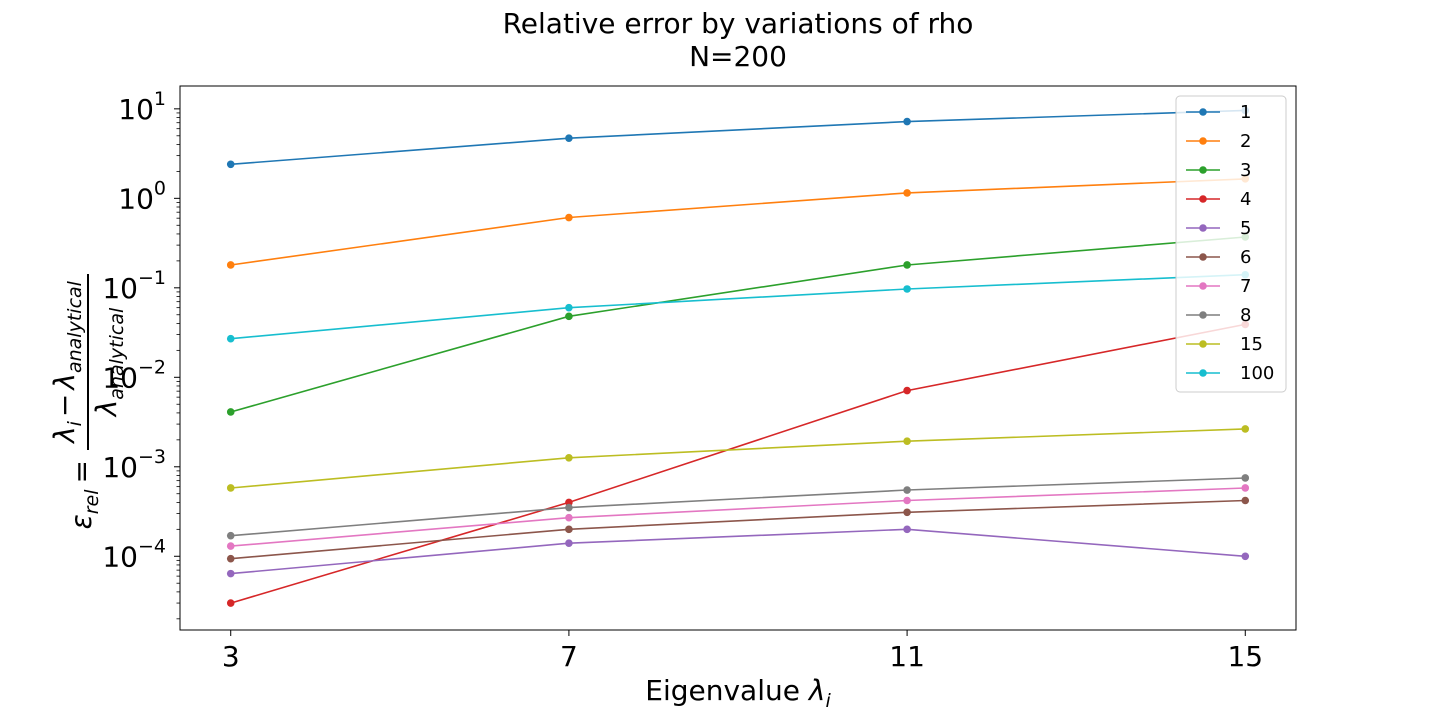 The image size is (1440, 724). What do you see at coordinates (64, 435) in the screenshot?
I see `y-label-num-lambda: λ` at bounding box center [64, 435].